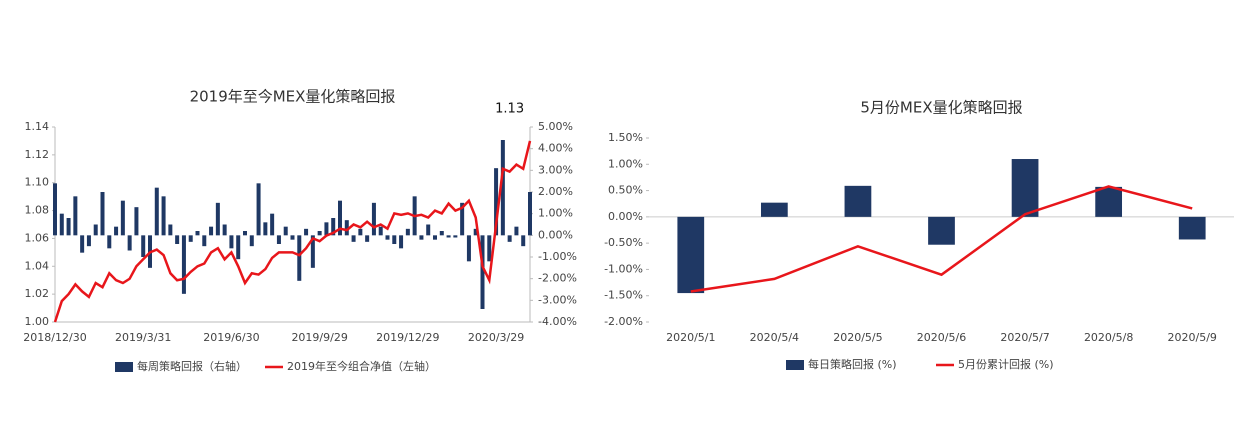 The height and width of the screenshot is (421, 1255). I want to click on y2-tick-label: -1.00%, so click(557, 256).